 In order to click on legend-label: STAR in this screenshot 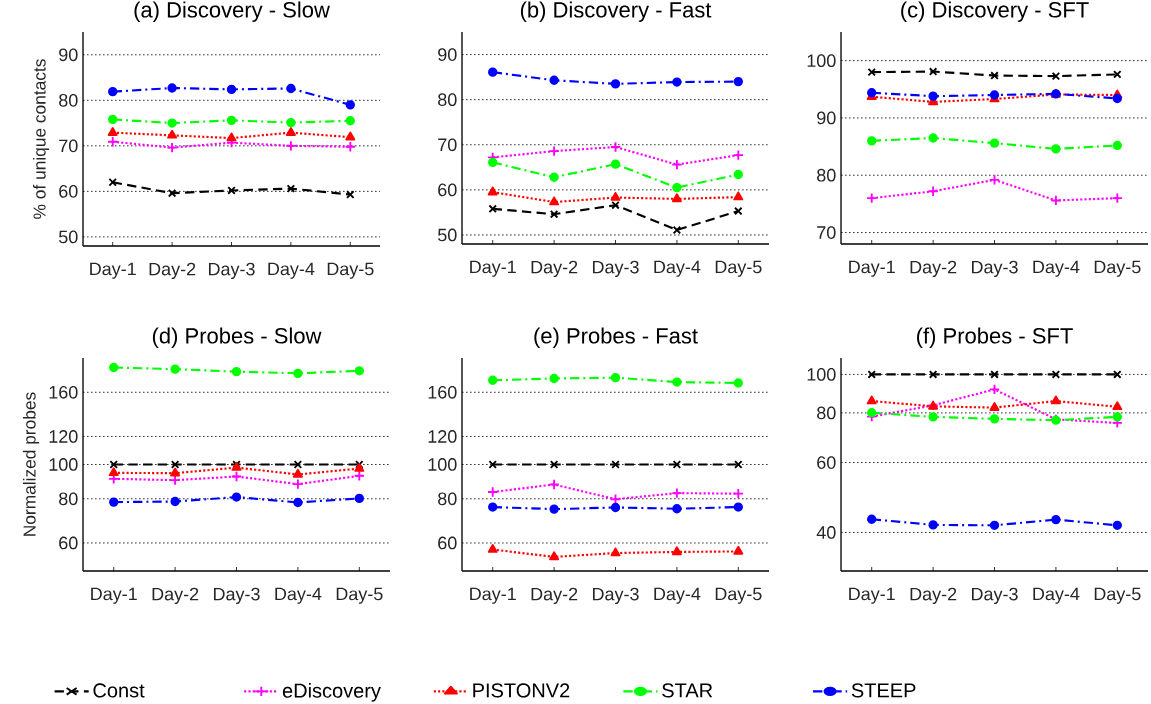, I will do `click(687, 690)`.